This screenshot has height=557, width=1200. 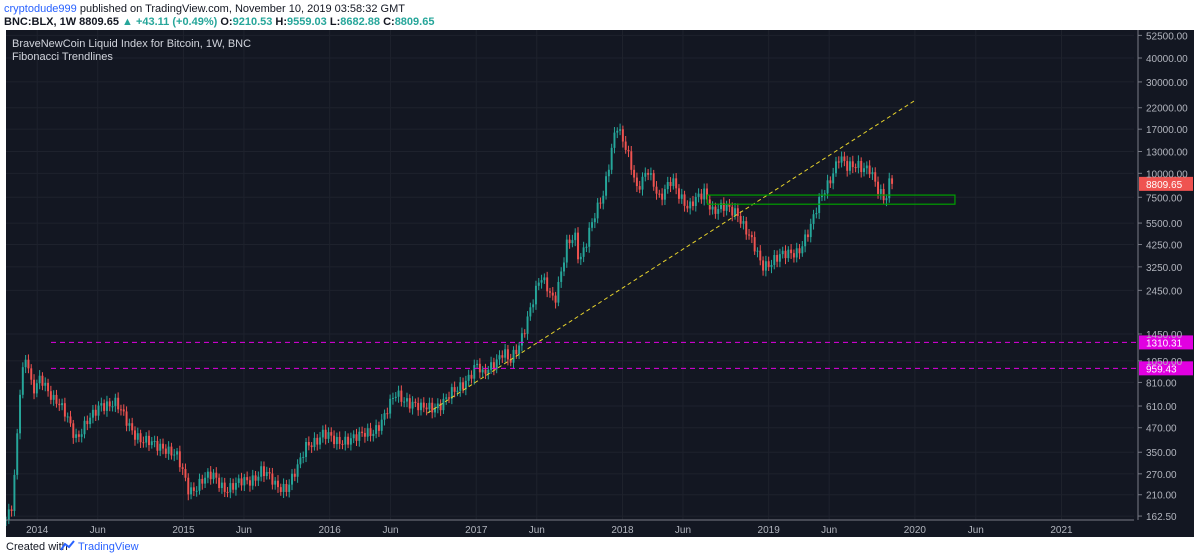 I want to click on last-price: 8809.65, so click(x=99, y=22).